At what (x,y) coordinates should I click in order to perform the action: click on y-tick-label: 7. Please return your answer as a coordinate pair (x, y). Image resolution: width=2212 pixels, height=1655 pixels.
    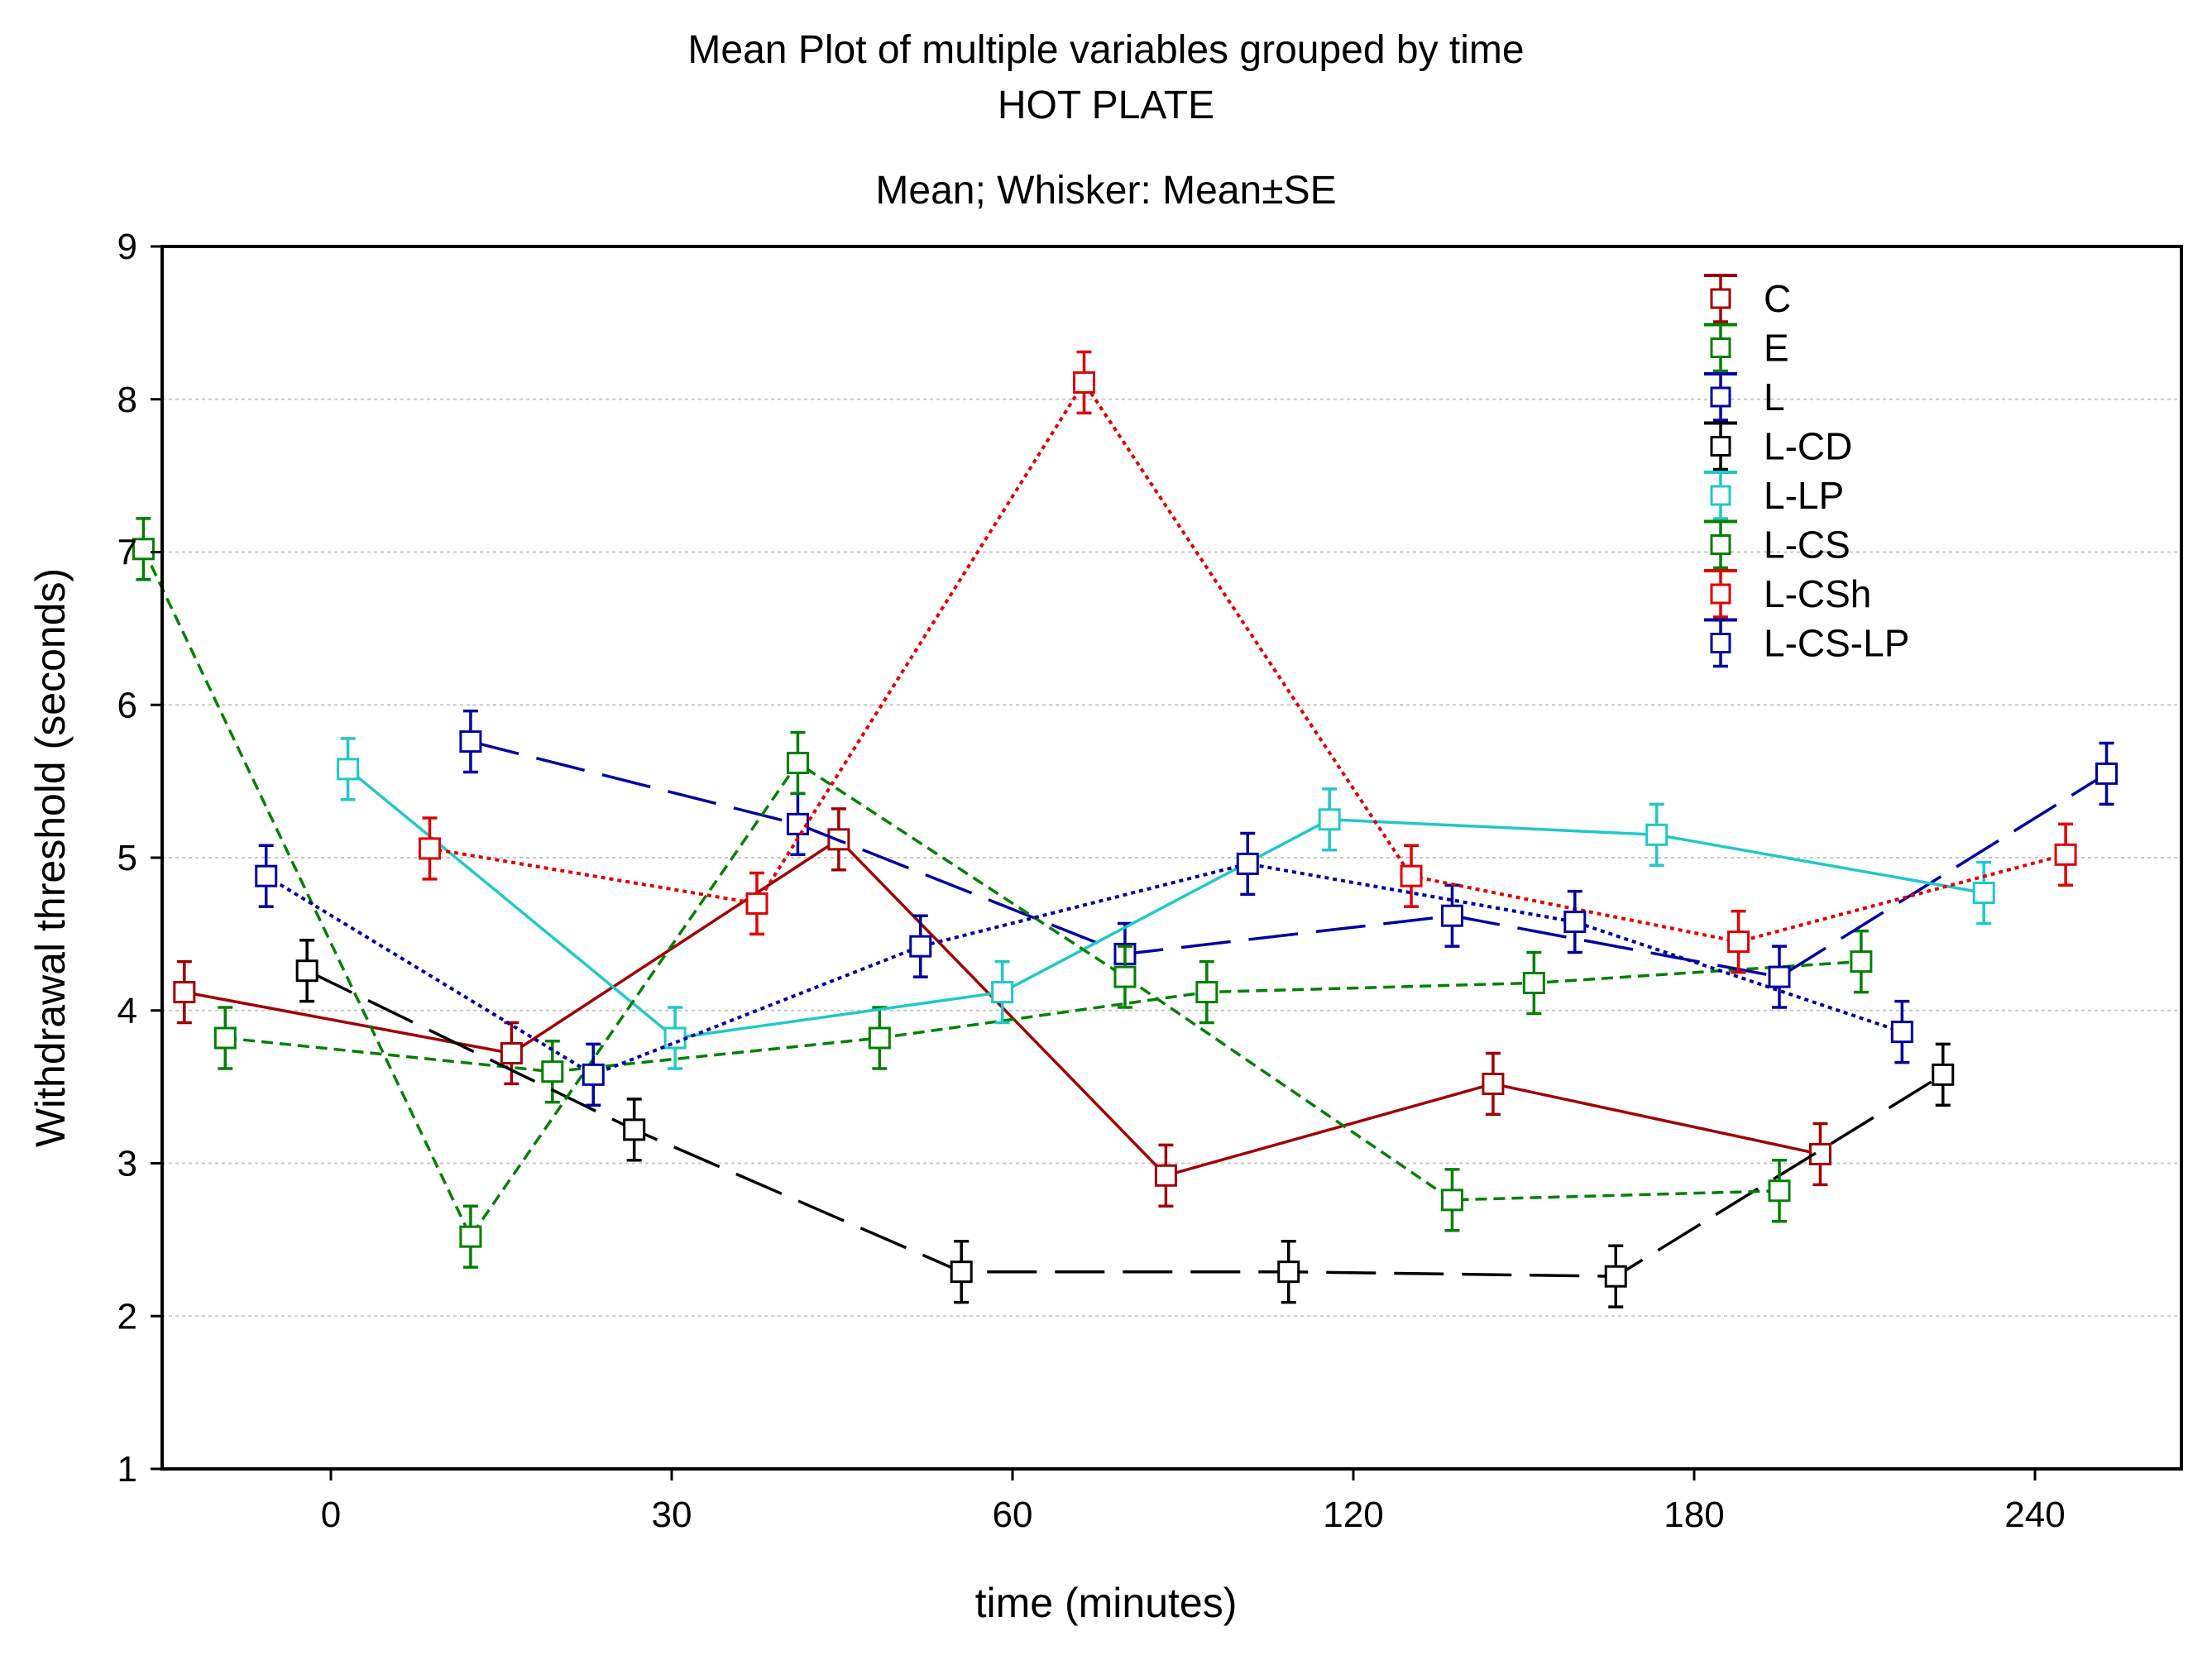
    Looking at the image, I should click on (127, 553).